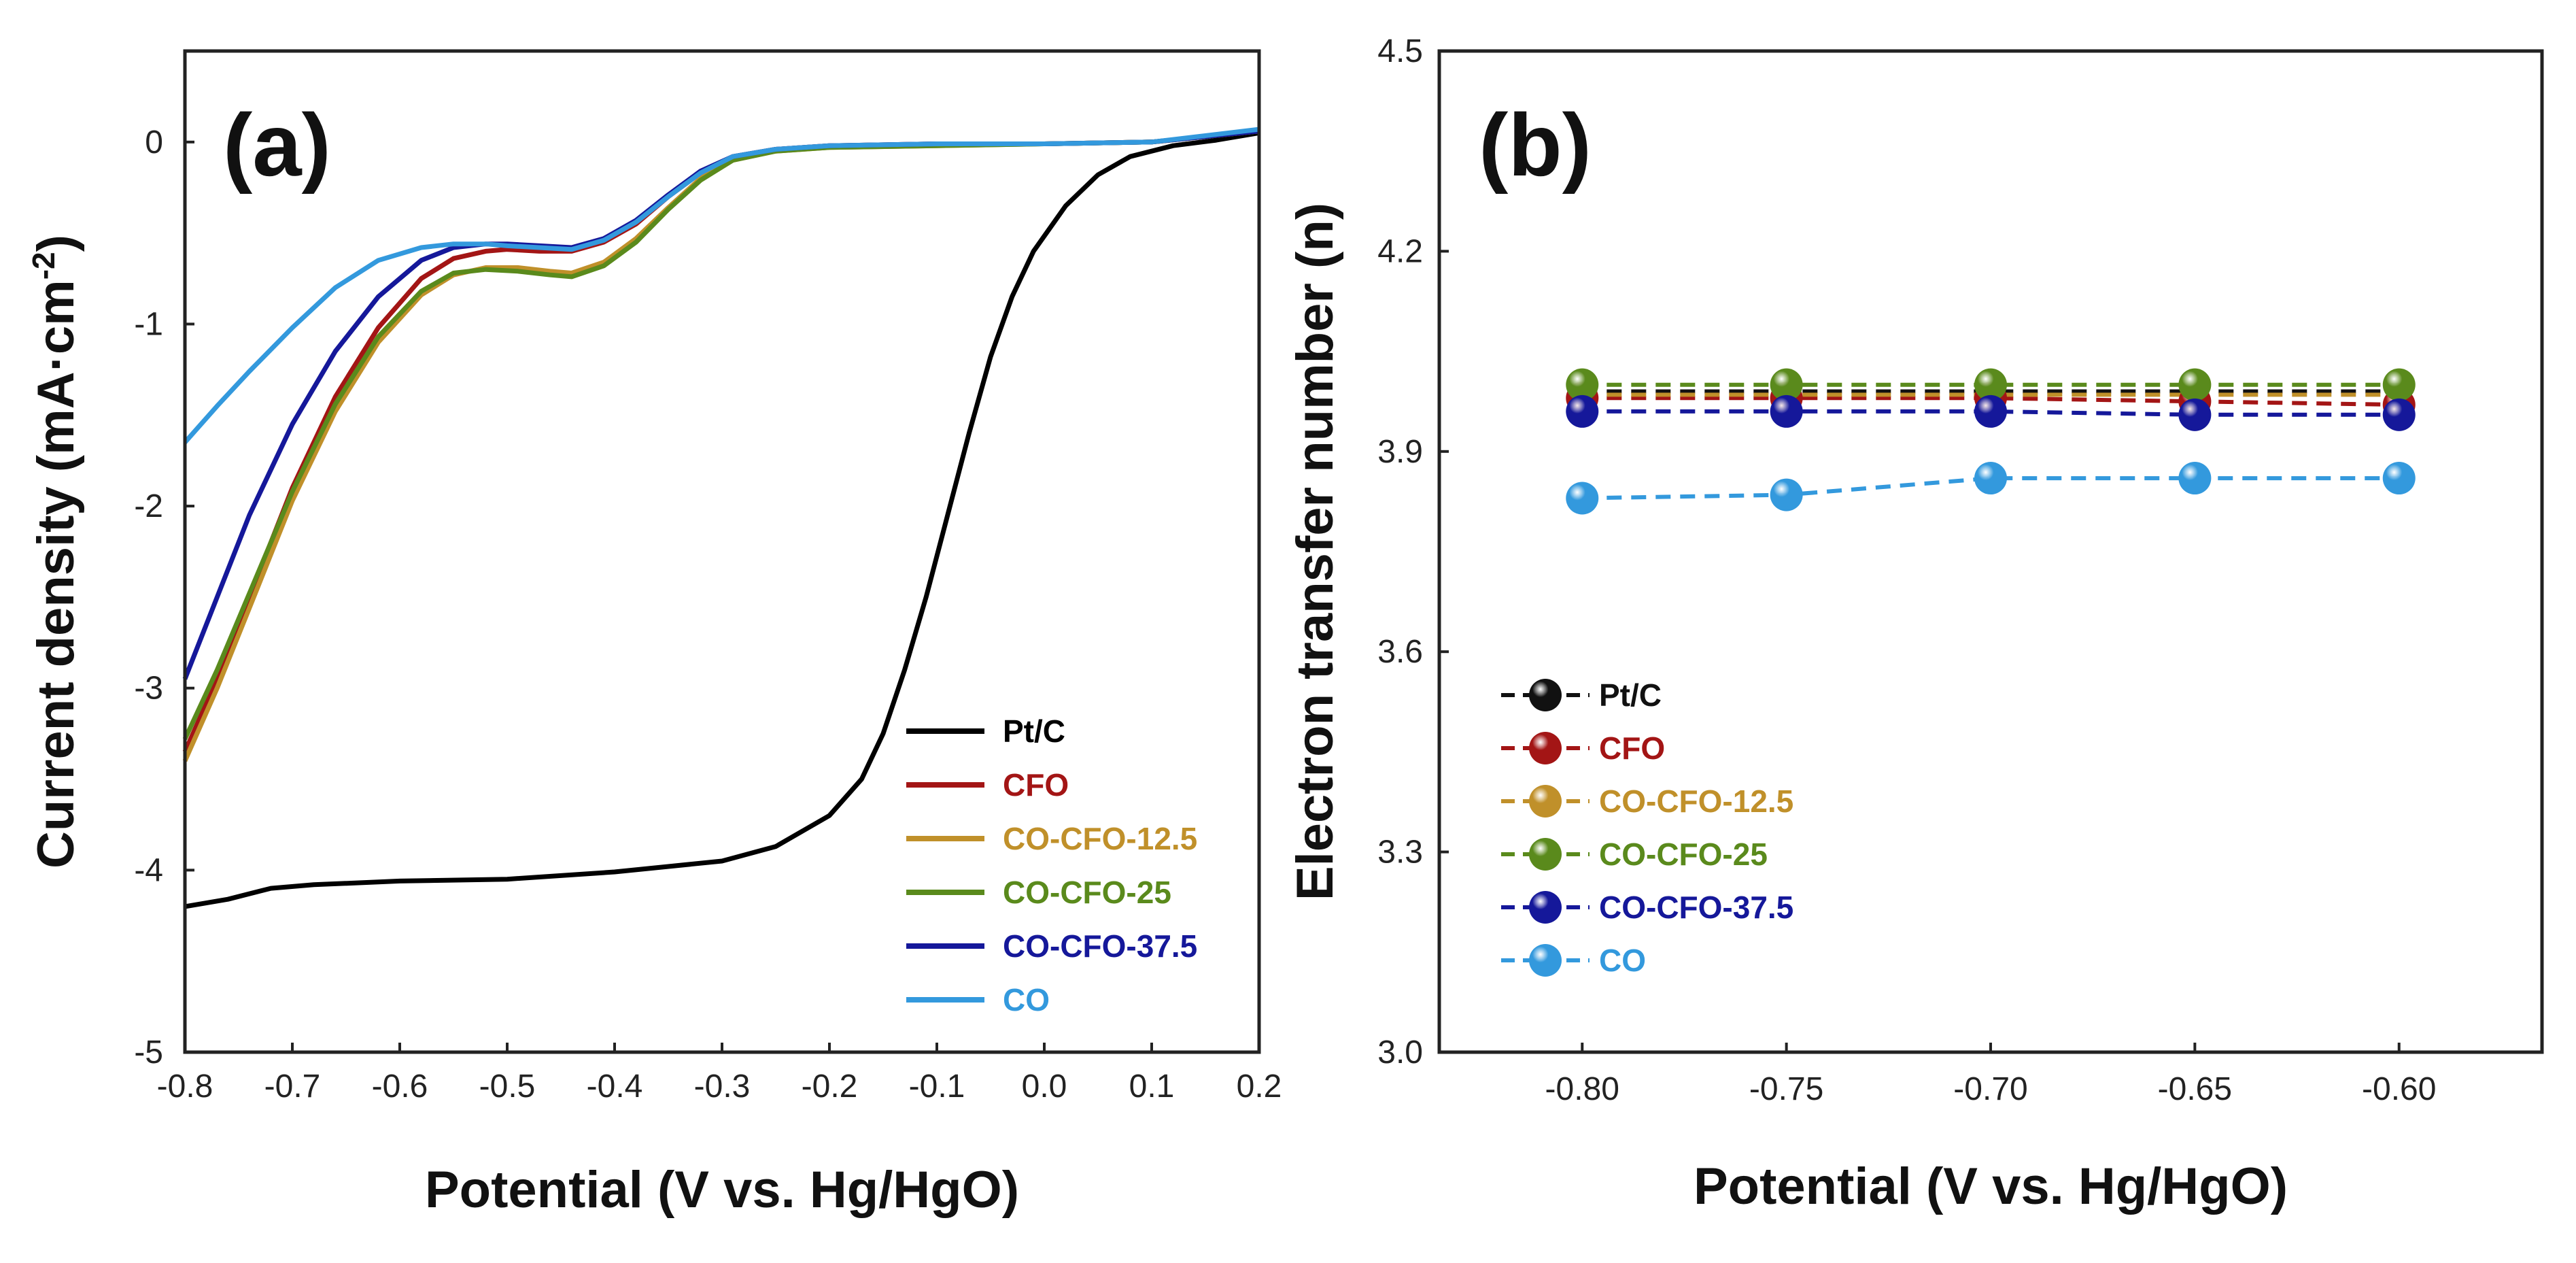  I want to click on panel-a-legend-label-cfo: CFO, so click(1036, 785).